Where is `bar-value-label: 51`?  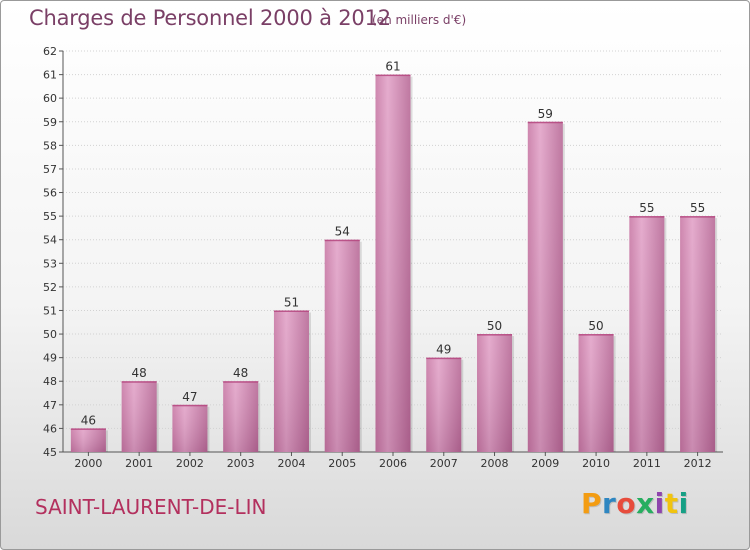
bar-value-label: 51 is located at coordinates (291, 302).